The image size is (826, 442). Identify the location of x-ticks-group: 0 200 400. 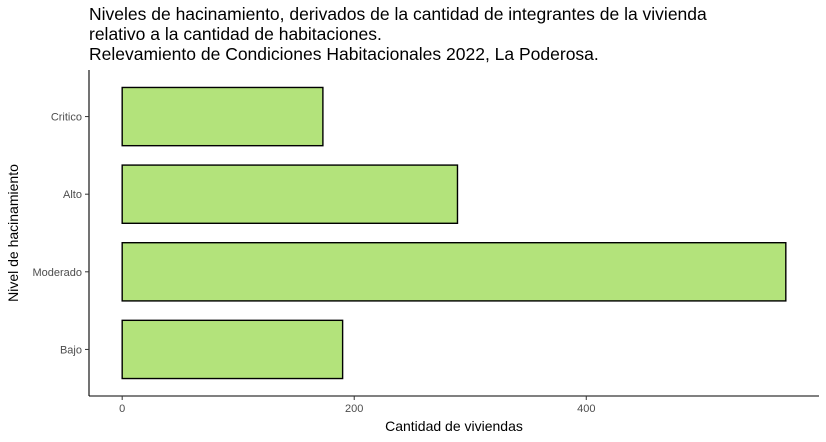
(357, 405).